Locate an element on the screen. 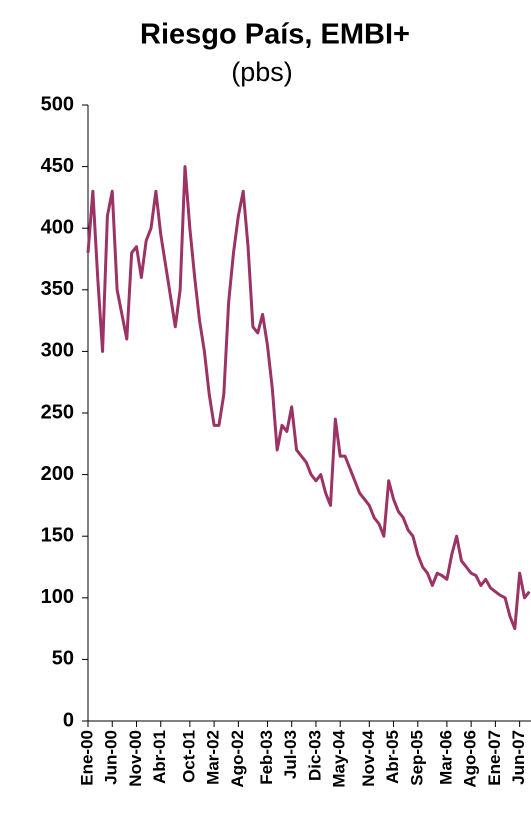 This screenshot has width=531, height=830. y-tick-label: 150 is located at coordinates (57, 535).